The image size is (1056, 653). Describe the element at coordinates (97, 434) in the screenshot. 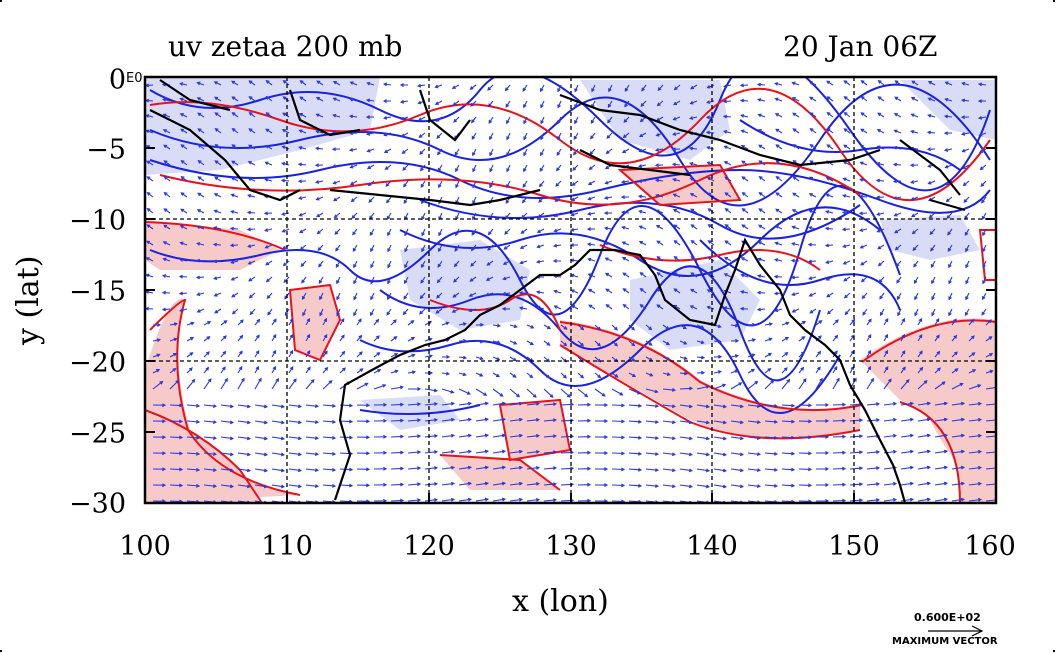

I see `y-tick-label: −25` at that location.